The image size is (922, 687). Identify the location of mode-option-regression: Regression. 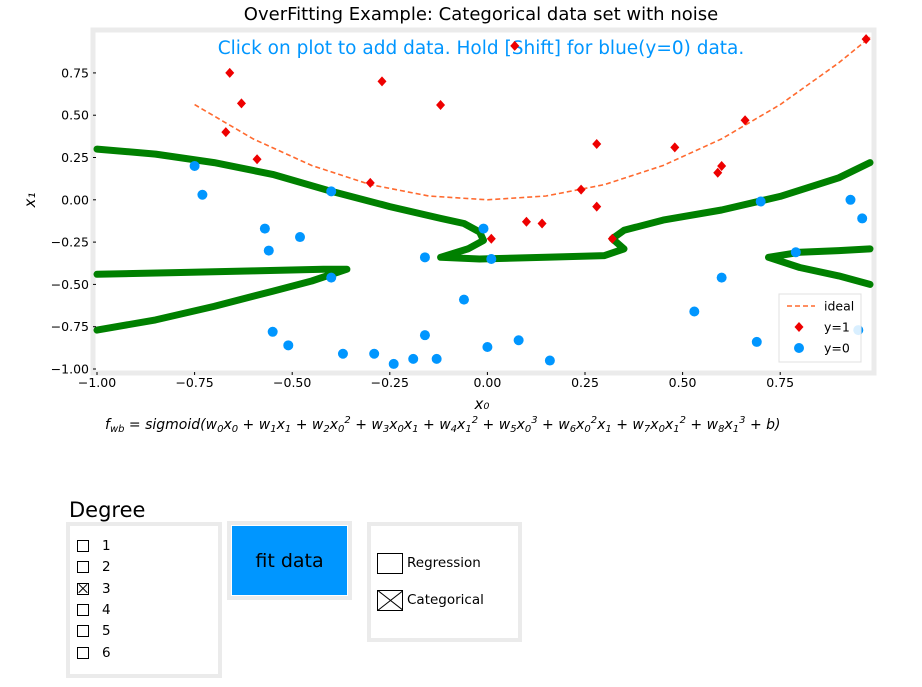
(429, 563).